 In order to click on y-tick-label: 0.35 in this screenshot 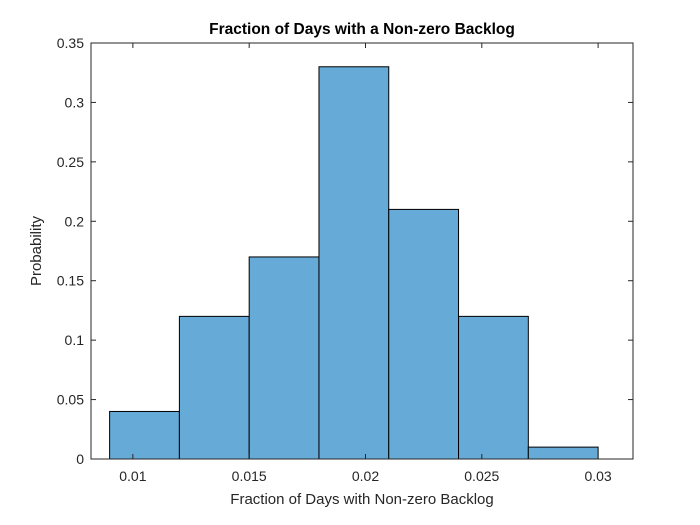, I will do `click(70, 43)`.